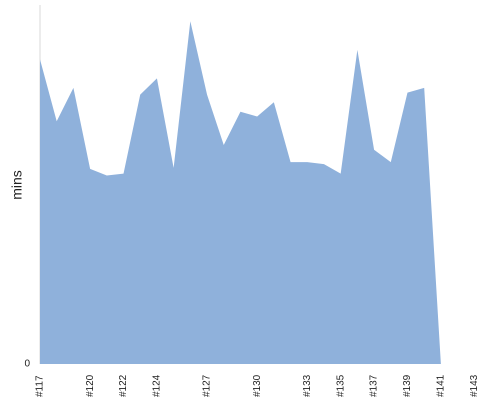 The height and width of the screenshot is (400, 500). Describe the element at coordinates (157, 385) in the screenshot. I see `x-tick-label: #124` at that location.